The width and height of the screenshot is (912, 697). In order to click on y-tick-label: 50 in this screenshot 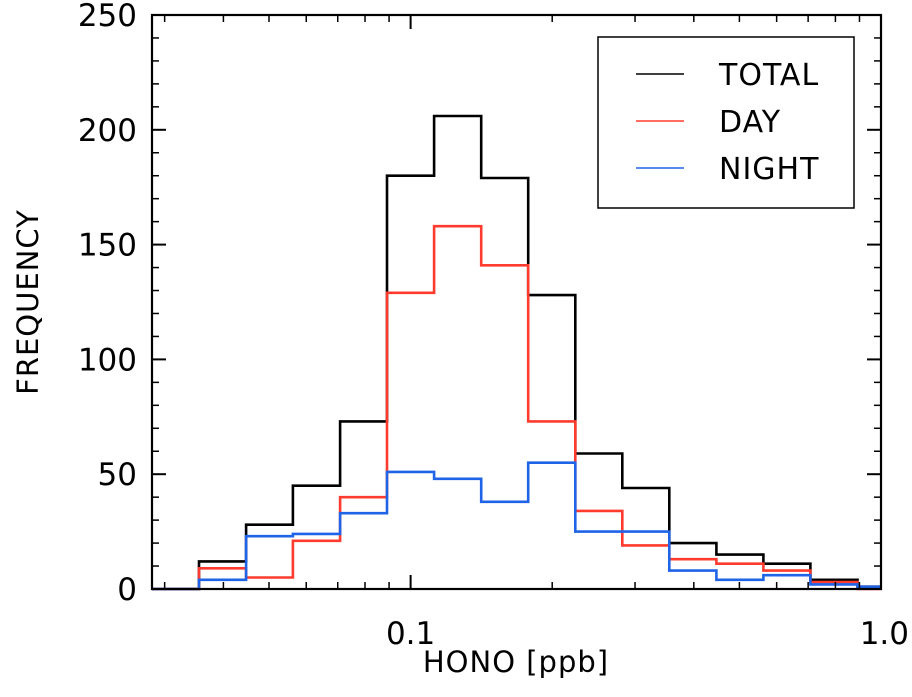, I will do `click(117, 475)`.